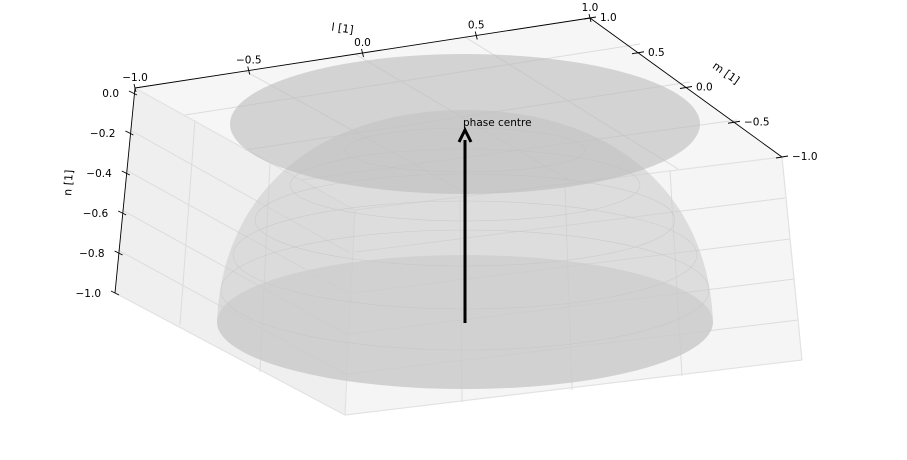 This screenshot has height=460, width=907. What do you see at coordinates (608, 18) in the screenshot?
I see `m-tick-label: 1.0` at bounding box center [608, 18].